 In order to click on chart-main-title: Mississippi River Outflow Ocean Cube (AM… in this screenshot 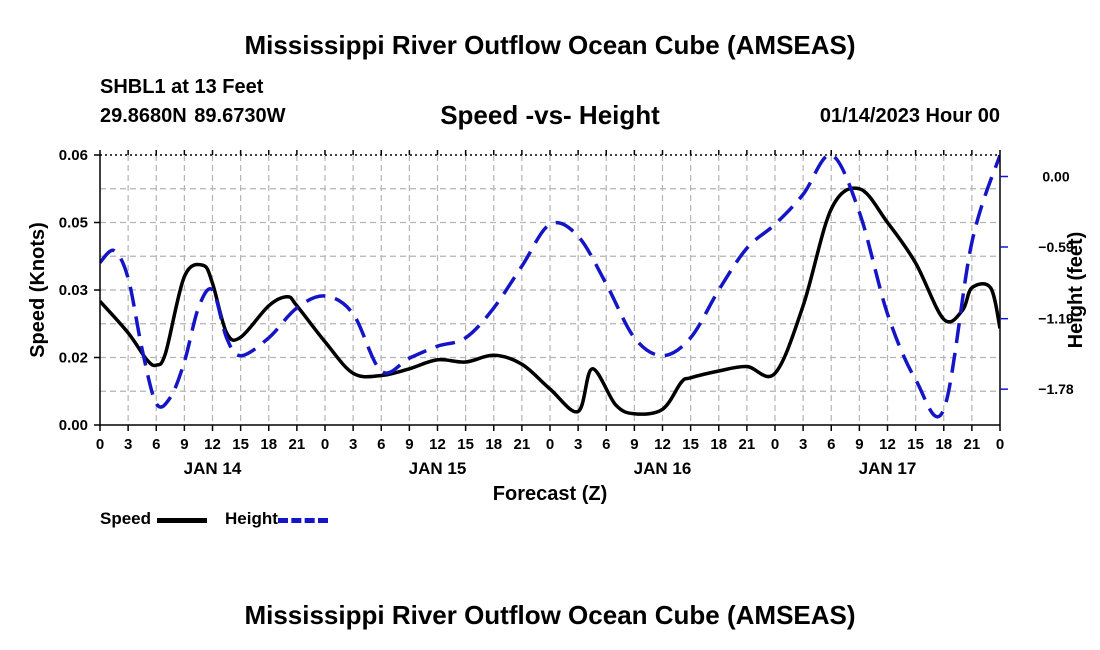, I will do `click(550, 45)`.